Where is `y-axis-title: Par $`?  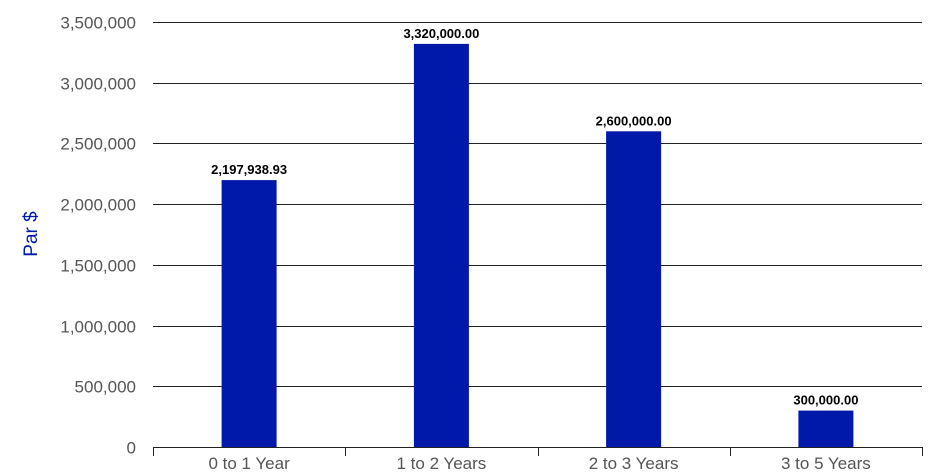 y-axis-title: Par $ is located at coordinates (31, 234).